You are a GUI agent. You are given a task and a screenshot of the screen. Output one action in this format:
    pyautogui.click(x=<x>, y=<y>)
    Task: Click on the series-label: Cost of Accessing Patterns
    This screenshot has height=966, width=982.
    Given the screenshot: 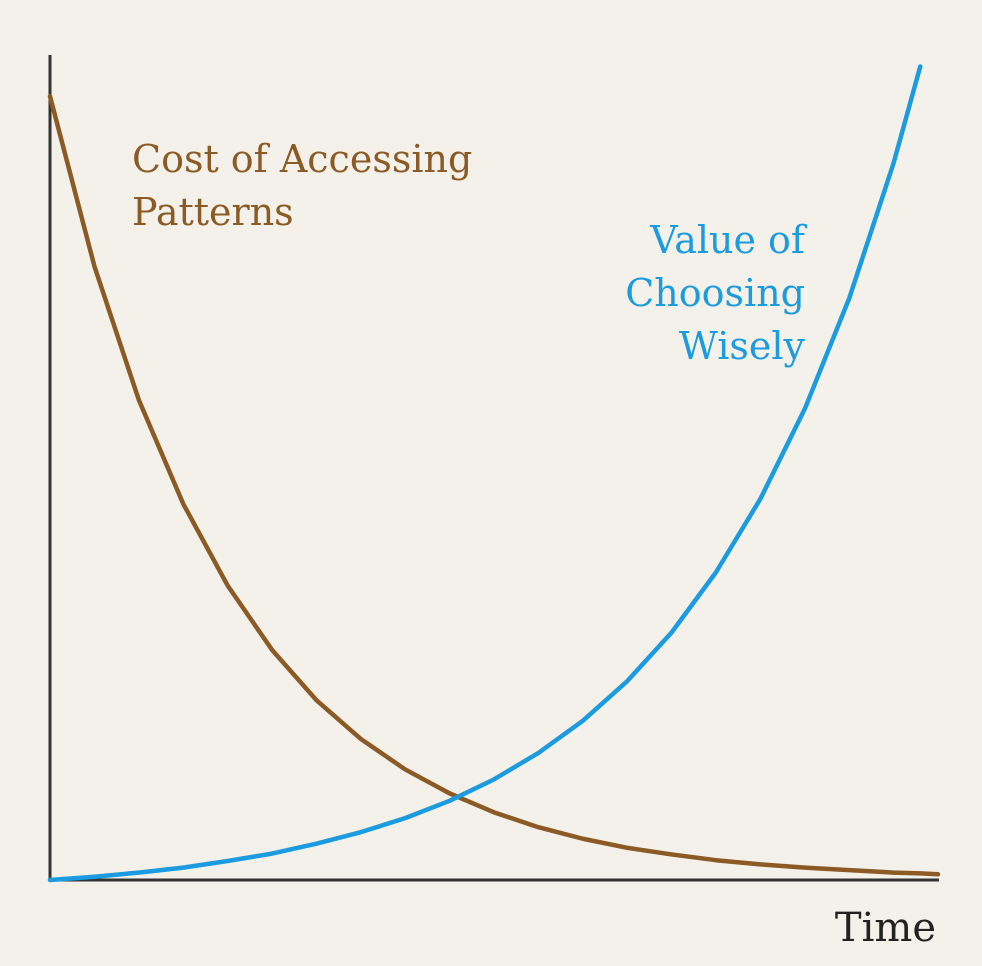 What is the action you would take?
    pyautogui.click(x=302, y=185)
    